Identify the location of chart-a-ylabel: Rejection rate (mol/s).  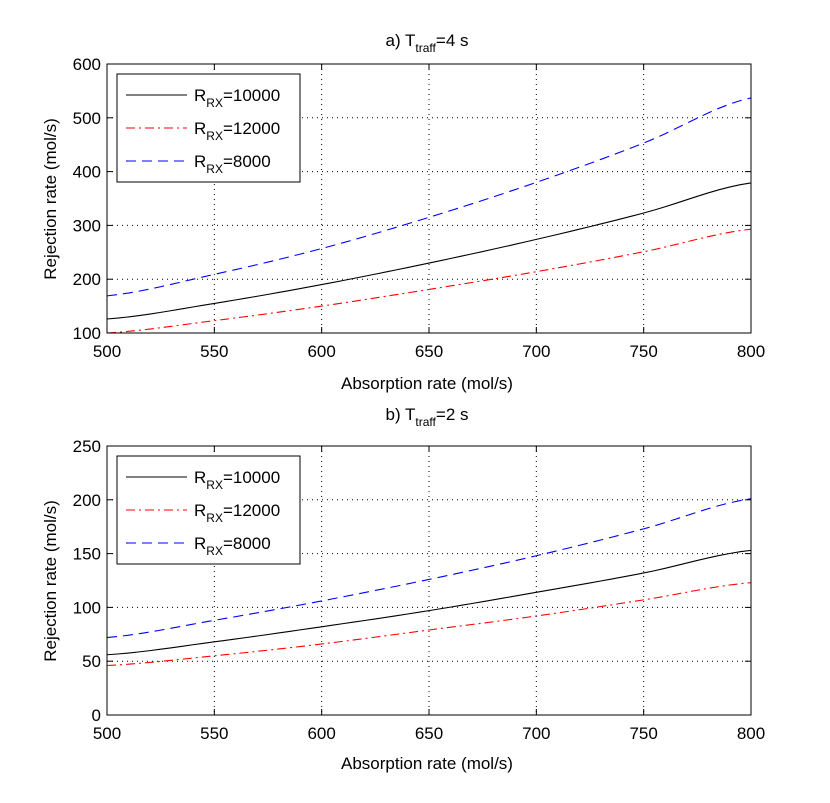
(50, 199).